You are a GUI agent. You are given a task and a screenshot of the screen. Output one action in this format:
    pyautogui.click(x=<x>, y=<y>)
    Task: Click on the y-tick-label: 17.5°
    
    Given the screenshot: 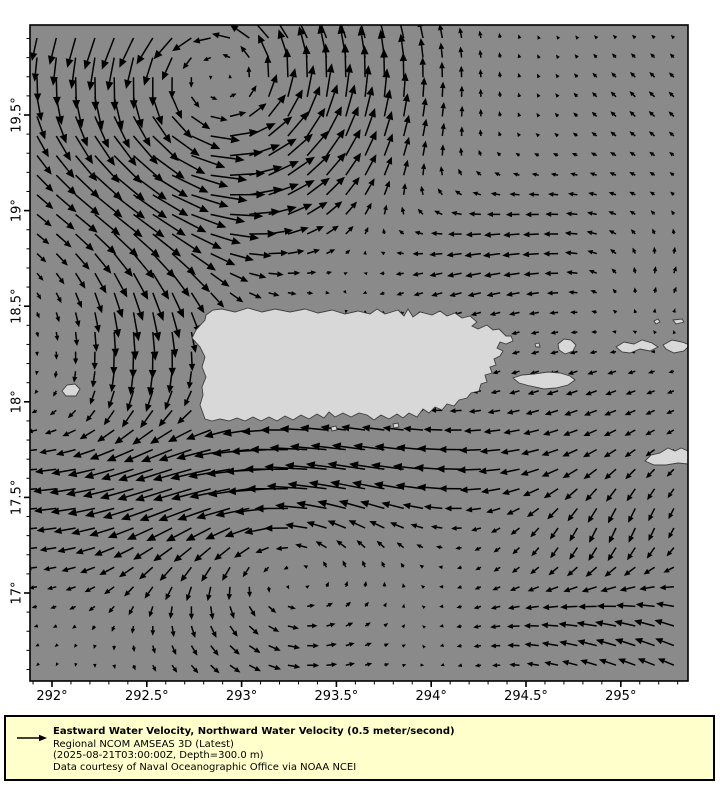 What is the action you would take?
    pyautogui.click(x=17, y=497)
    